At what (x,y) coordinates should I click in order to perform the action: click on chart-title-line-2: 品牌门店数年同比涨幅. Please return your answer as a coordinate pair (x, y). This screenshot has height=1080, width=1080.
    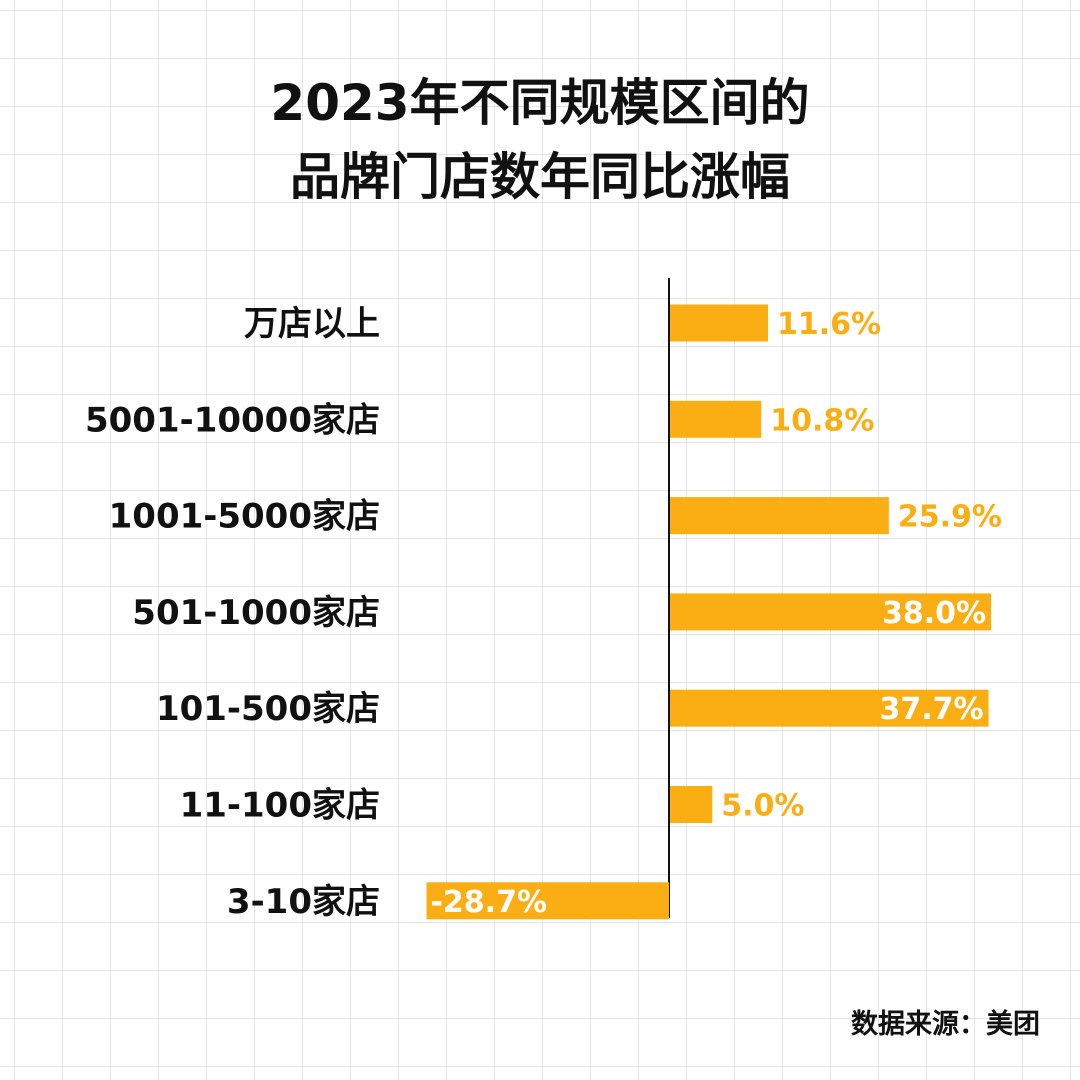
    Looking at the image, I should click on (540, 177).